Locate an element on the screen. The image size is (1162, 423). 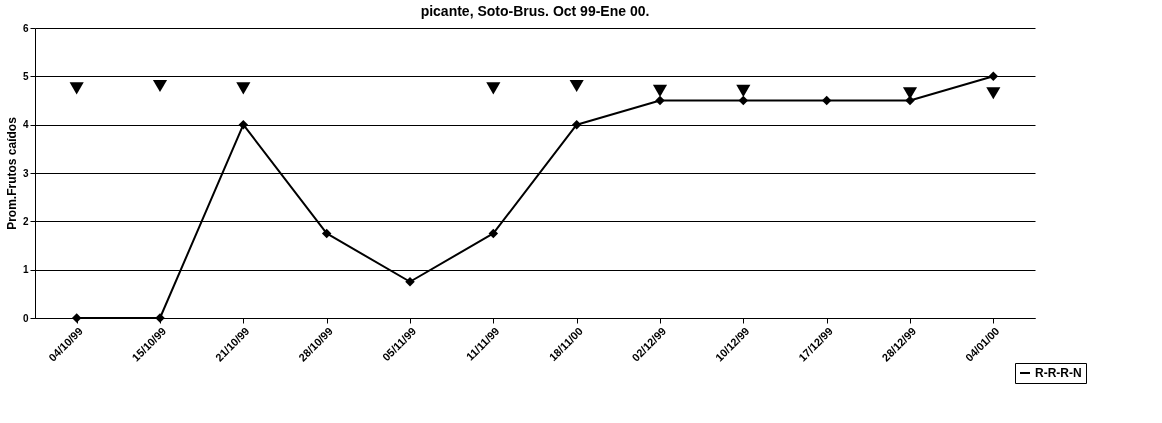
y-axis-title: Prom.Frutos caídos is located at coordinates (11, 173).